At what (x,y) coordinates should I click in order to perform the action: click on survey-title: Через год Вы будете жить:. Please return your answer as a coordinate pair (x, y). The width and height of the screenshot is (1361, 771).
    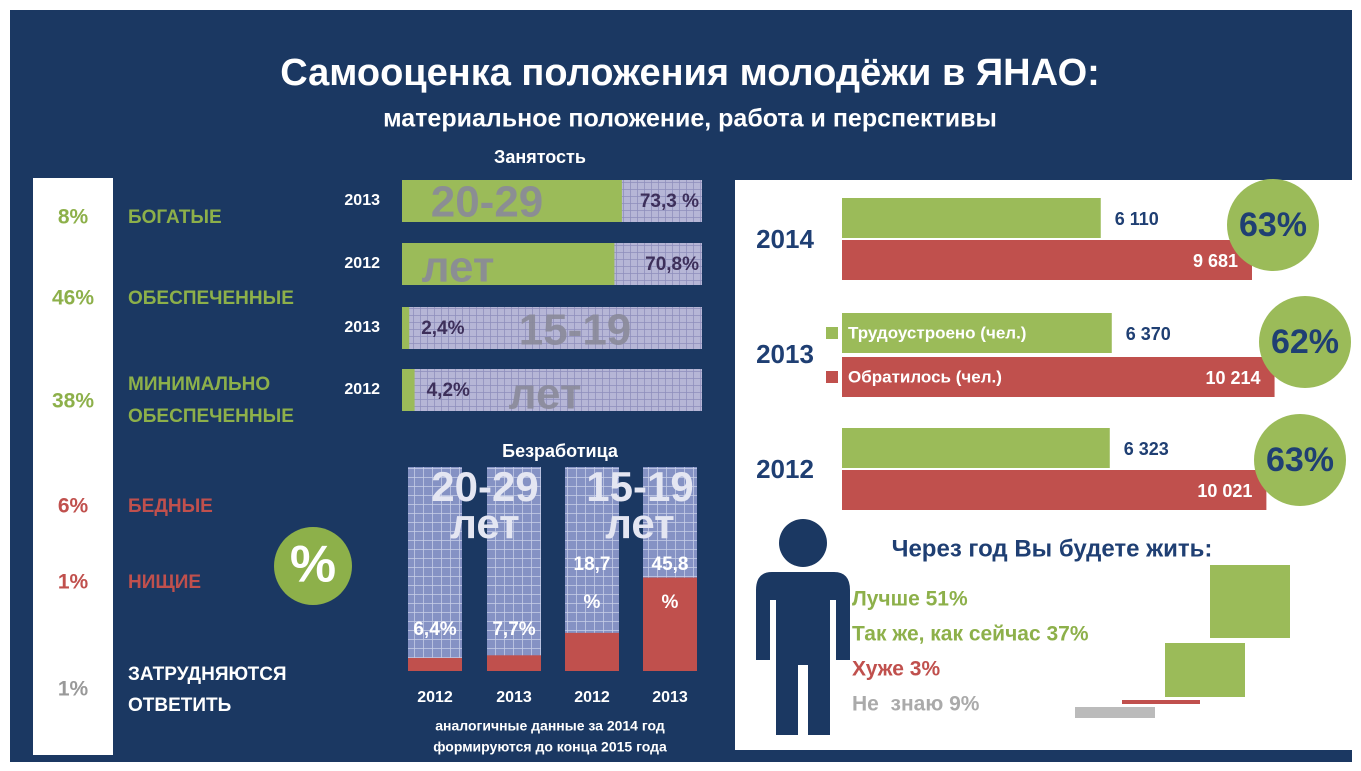
    Looking at the image, I should click on (1052, 548).